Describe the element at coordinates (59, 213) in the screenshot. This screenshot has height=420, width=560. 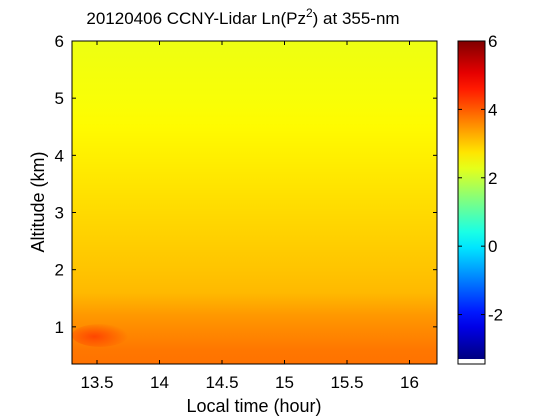
I see `y-tick-label: 3` at that location.